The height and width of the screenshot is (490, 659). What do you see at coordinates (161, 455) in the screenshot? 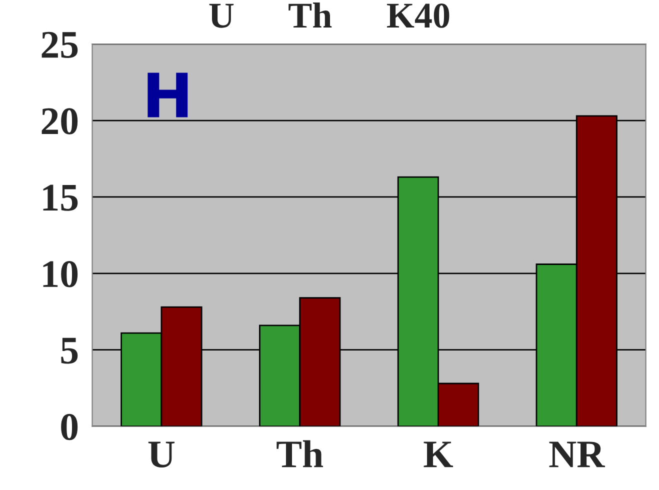
I see `x-tick-label: U` at bounding box center [161, 455].